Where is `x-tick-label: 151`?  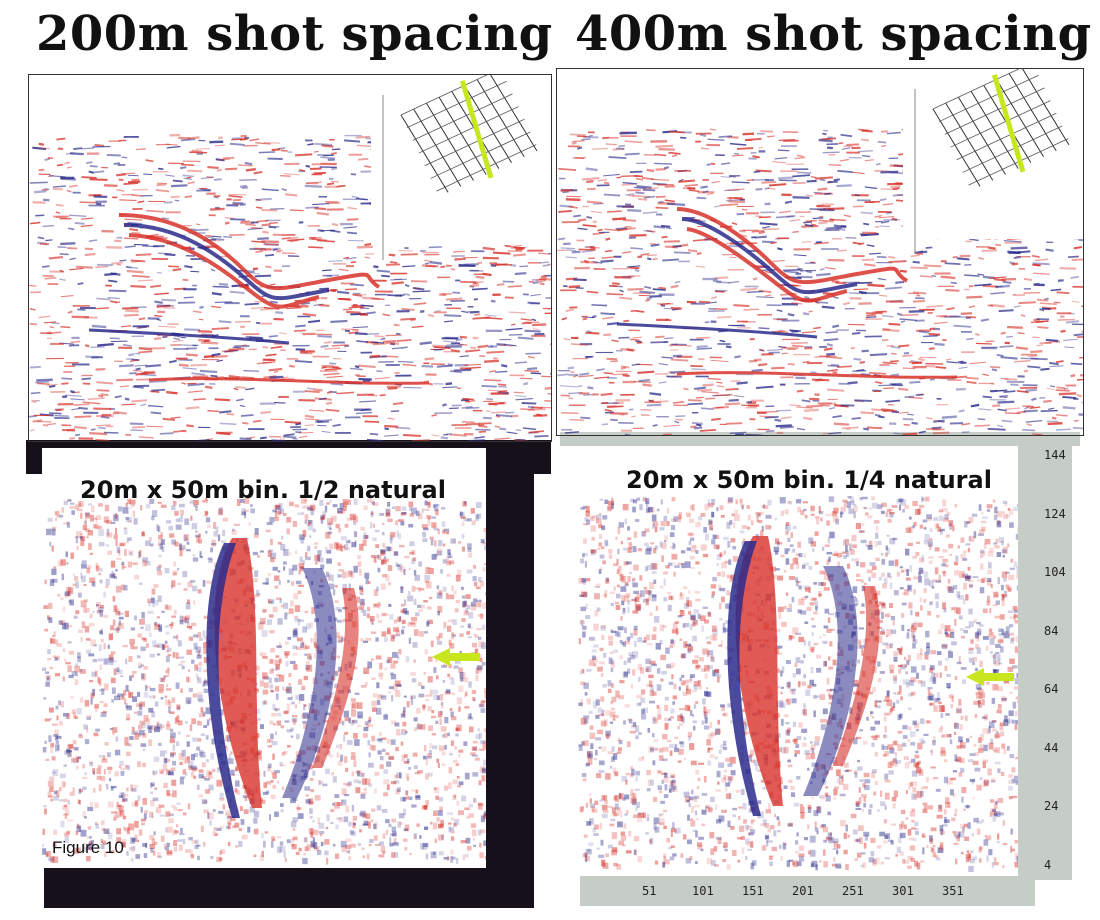
x-tick-label: 151 is located at coordinates (753, 891).